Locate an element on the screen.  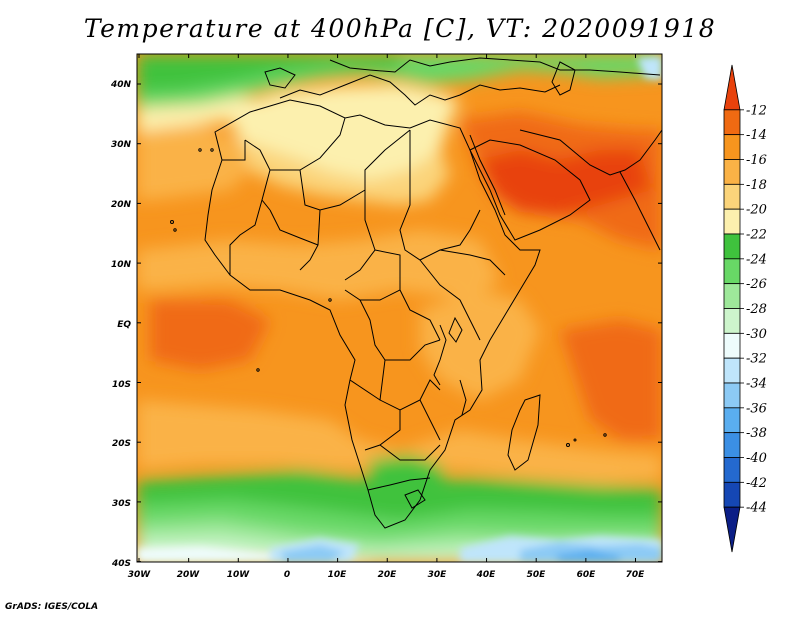
lat-tick-label: 30N is located at coordinates (121, 145).